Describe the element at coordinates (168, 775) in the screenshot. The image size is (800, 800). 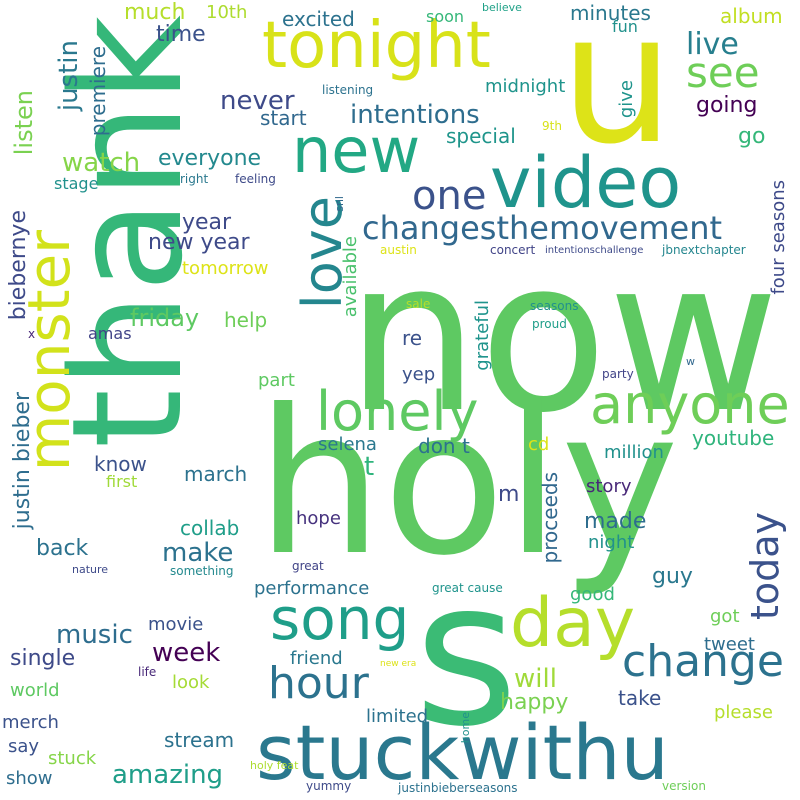
I see `word-amazing: amazing` at that location.